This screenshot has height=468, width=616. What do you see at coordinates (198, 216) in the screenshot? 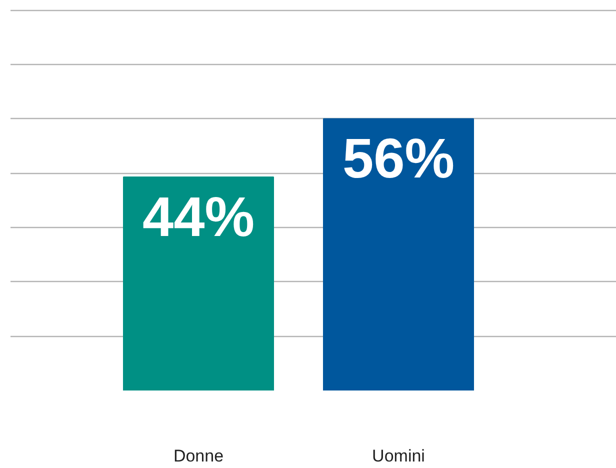
I see `data-label: 44%` at bounding box center [198, 216].